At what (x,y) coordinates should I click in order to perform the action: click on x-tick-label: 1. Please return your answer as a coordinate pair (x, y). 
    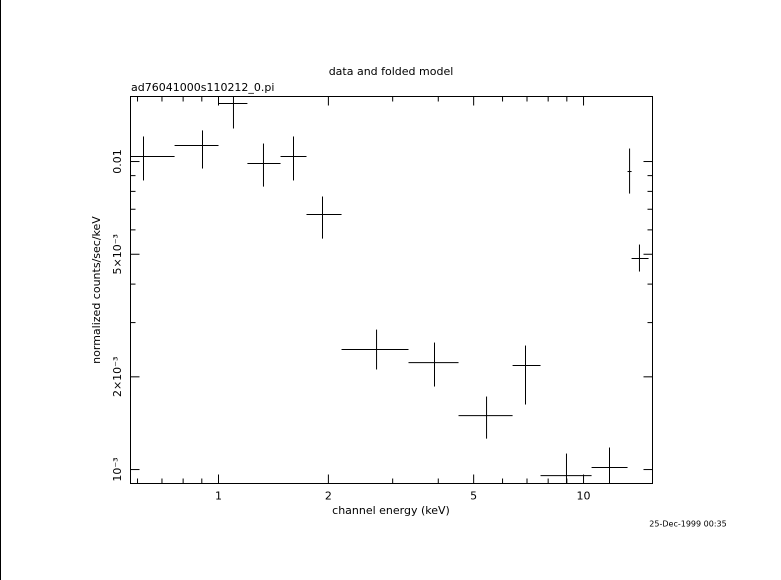
    Looking at the image, I should click on (218, 496).